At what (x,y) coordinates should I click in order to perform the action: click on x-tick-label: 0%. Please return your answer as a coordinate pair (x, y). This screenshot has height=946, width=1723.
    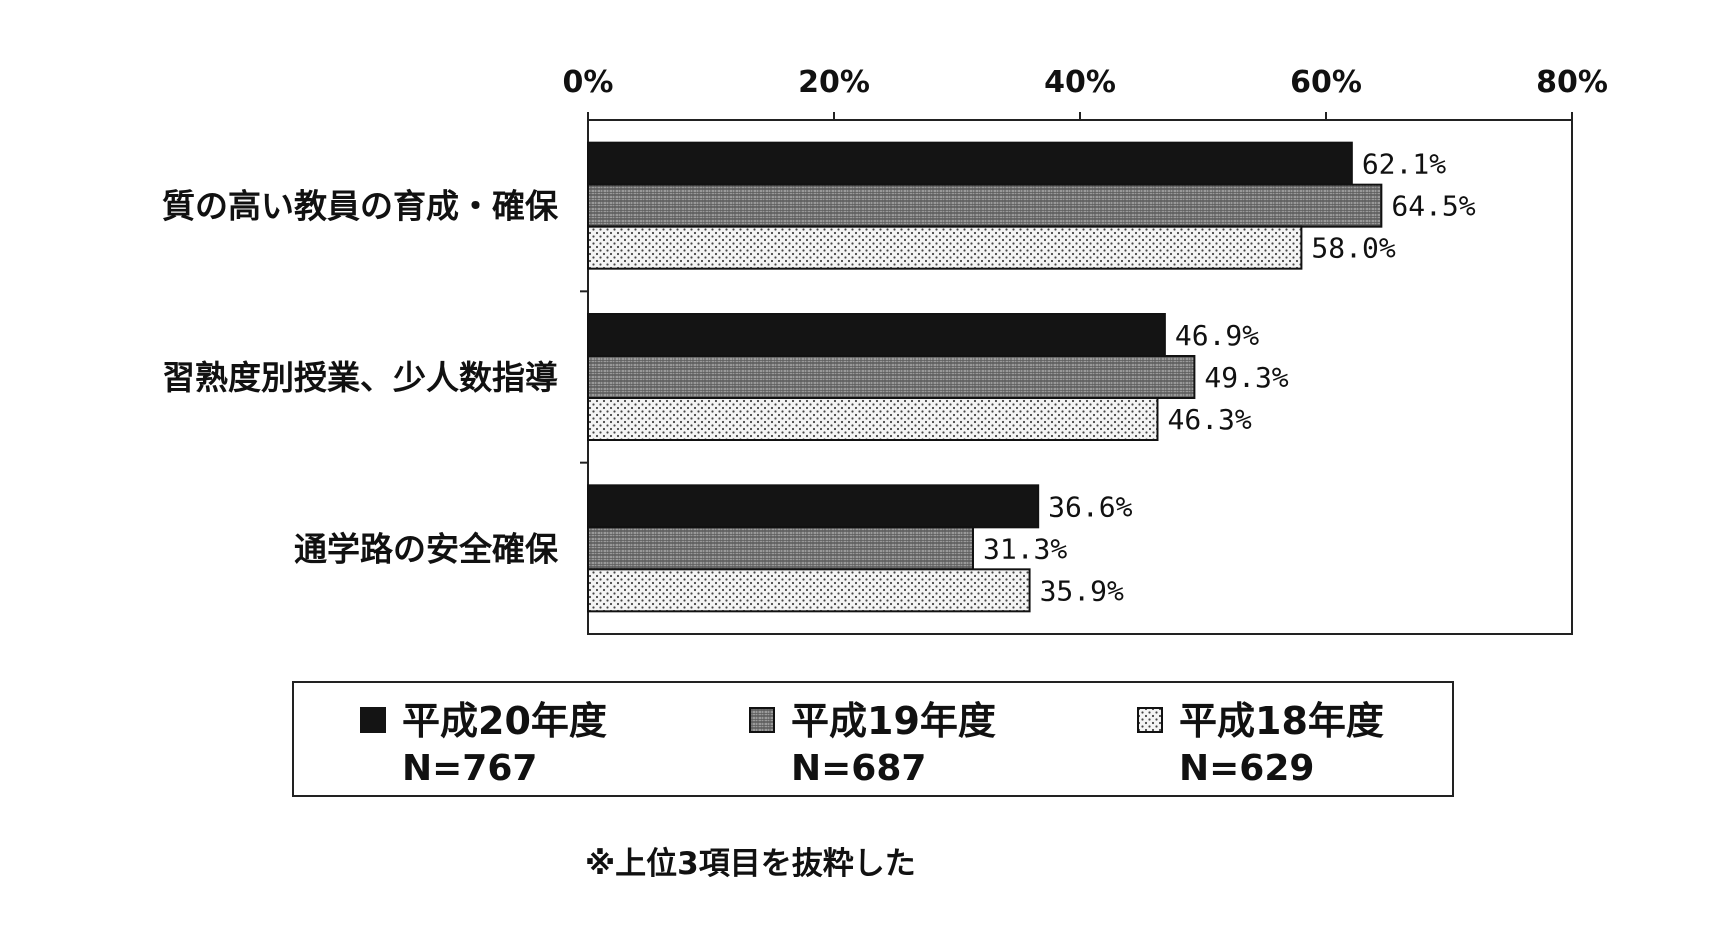
    Looking at the image, I should click on (588, 82).